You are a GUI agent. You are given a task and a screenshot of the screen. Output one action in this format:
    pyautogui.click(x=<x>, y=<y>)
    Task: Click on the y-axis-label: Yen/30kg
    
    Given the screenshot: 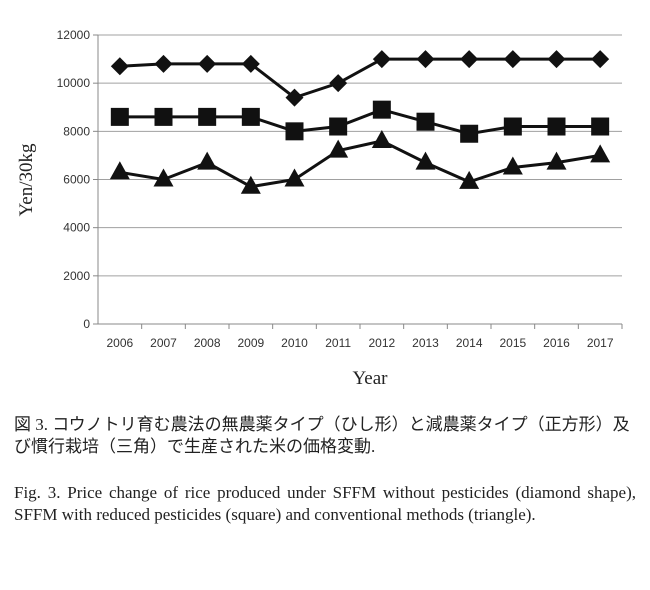 What is the action you would take?
    pyautogui.click(x=26, y=180)
    